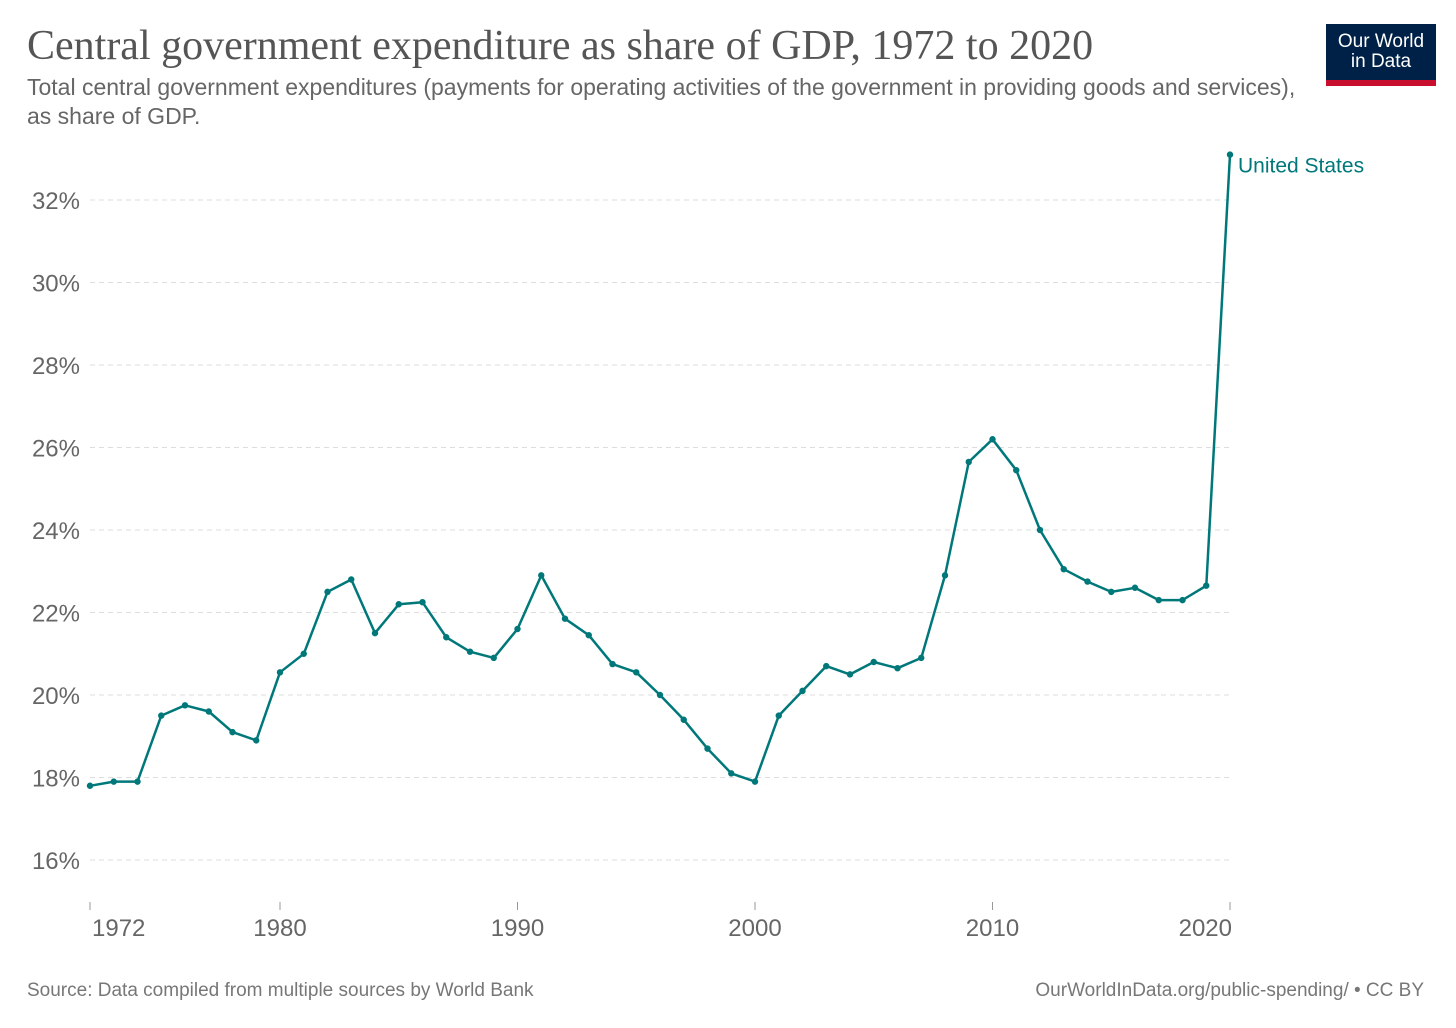 The image size is (1456, 1028). Describe the element at coordinates (778, 715) in the screenshot. I see `data-point-2001` at that location.